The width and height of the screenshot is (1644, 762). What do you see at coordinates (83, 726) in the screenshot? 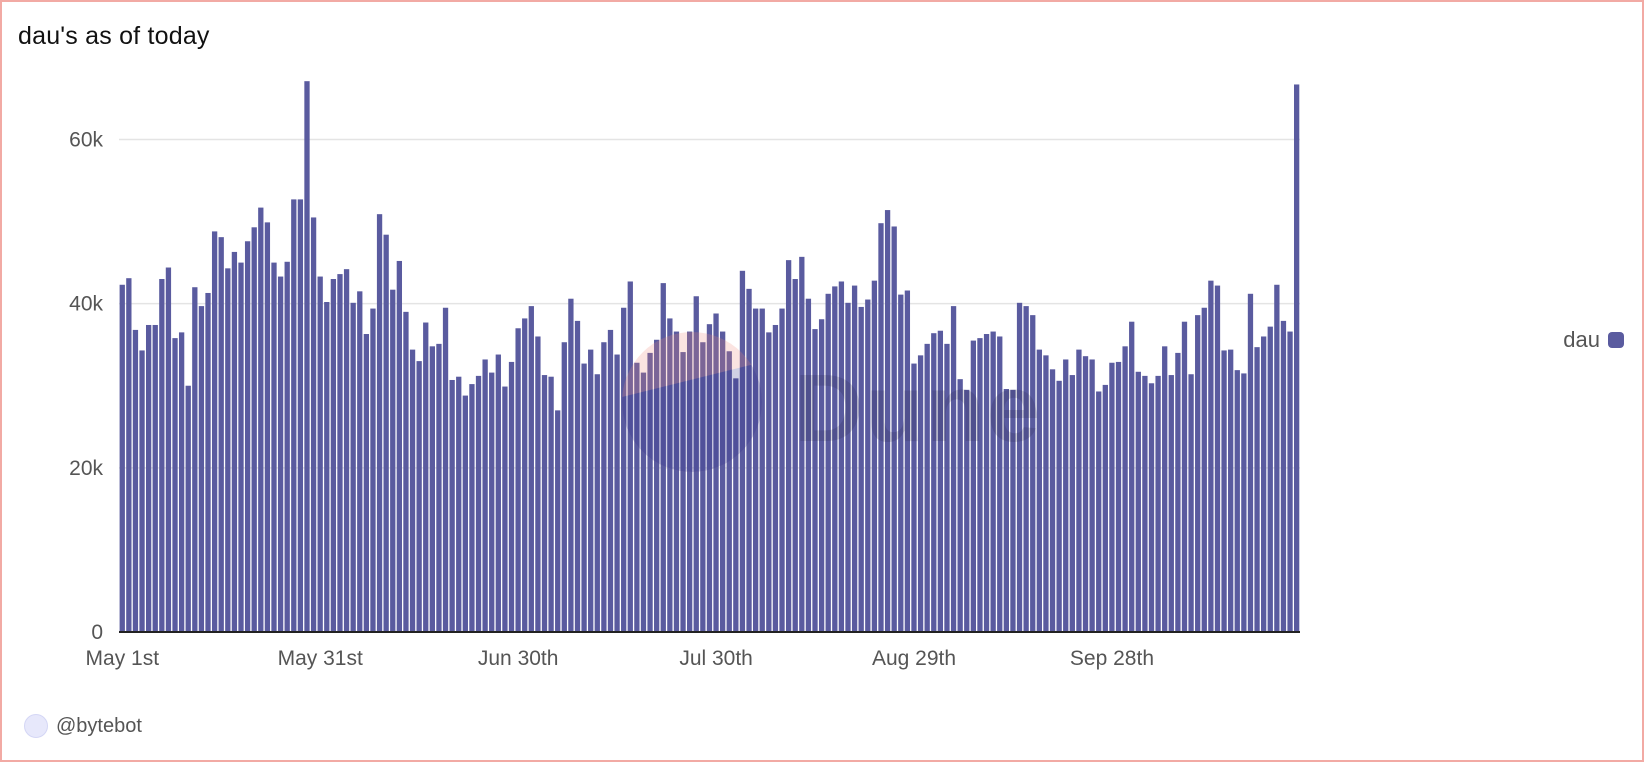
I see `author-credit: @bytebot` at bounding box center [83, 726].